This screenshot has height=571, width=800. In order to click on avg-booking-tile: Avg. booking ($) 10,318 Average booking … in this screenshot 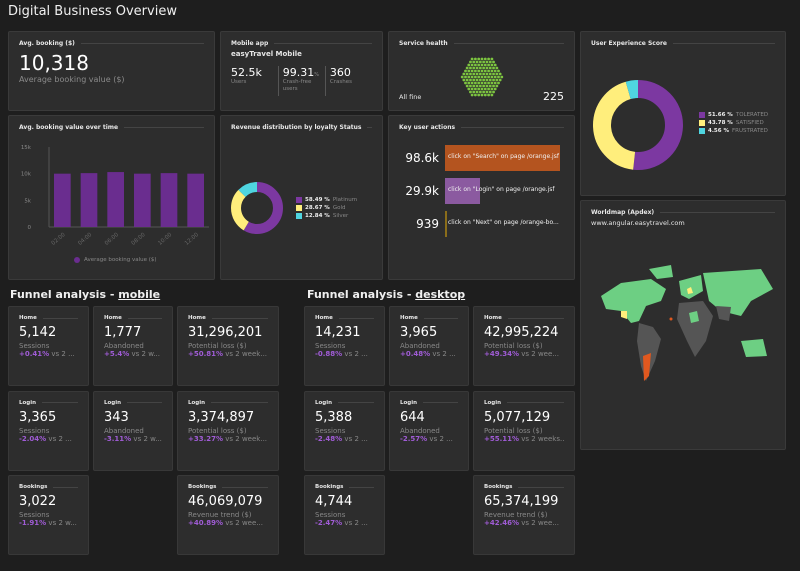, I will do `click(111, 71)`.